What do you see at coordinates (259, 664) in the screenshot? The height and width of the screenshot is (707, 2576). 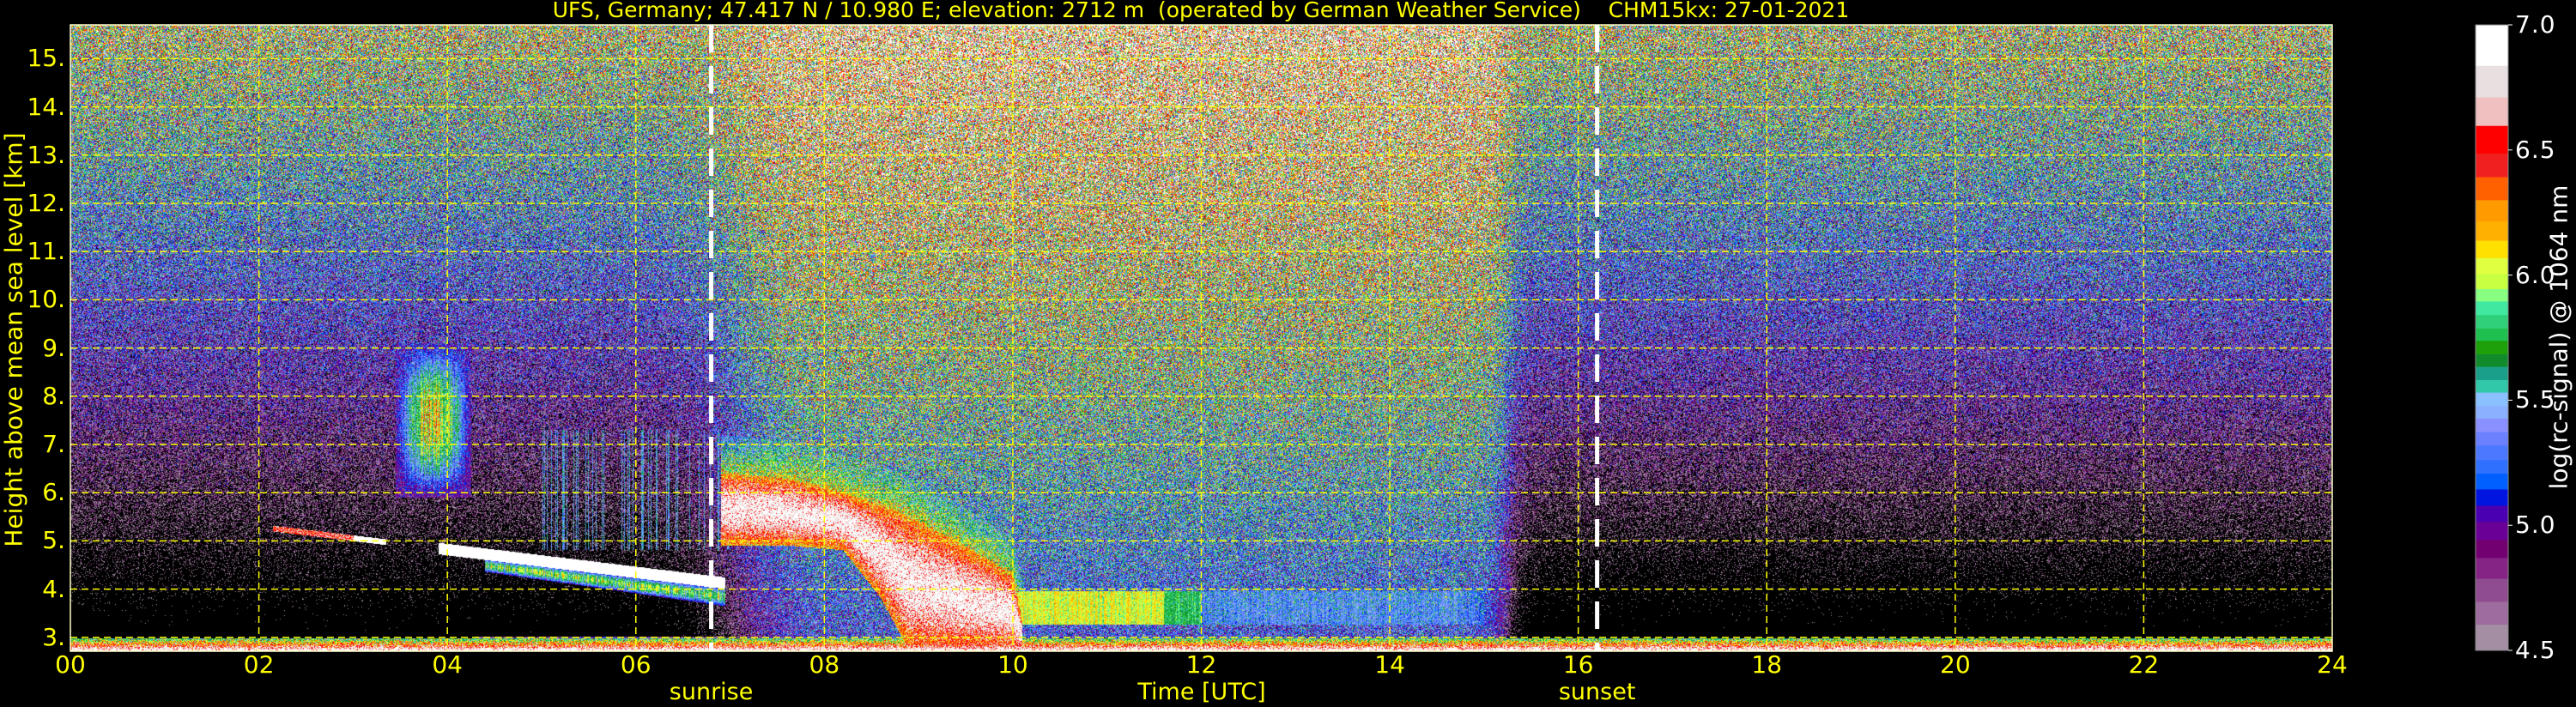 I see `x-tick-label: 02` at bounding box center [259, 664].